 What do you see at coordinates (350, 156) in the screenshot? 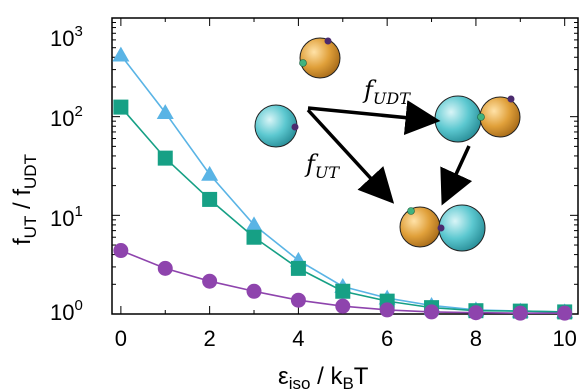
I see `arrow-to-ut-icon` at bounding box center [350, 156].